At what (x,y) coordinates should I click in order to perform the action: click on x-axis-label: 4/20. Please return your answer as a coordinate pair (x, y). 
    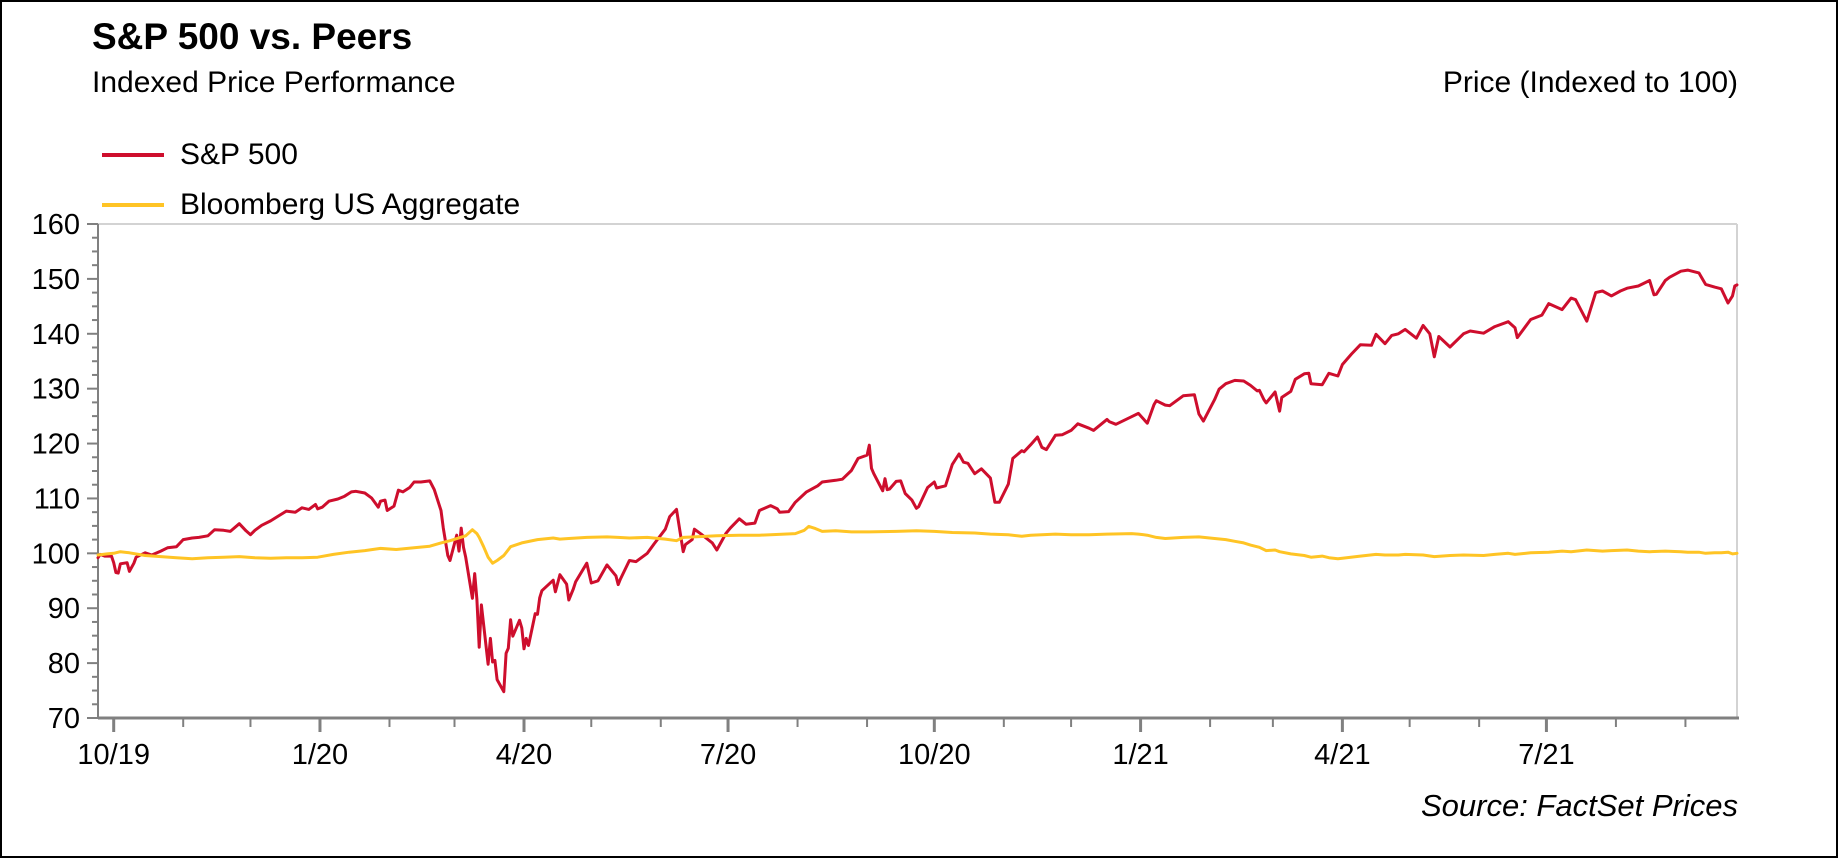
    Looking at the image, I should click on (524, 755).